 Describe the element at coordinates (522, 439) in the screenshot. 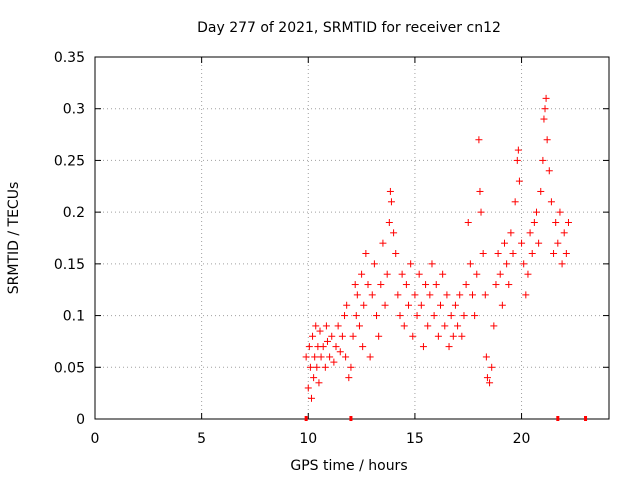

I see `x-tick-label: 20` at that location.